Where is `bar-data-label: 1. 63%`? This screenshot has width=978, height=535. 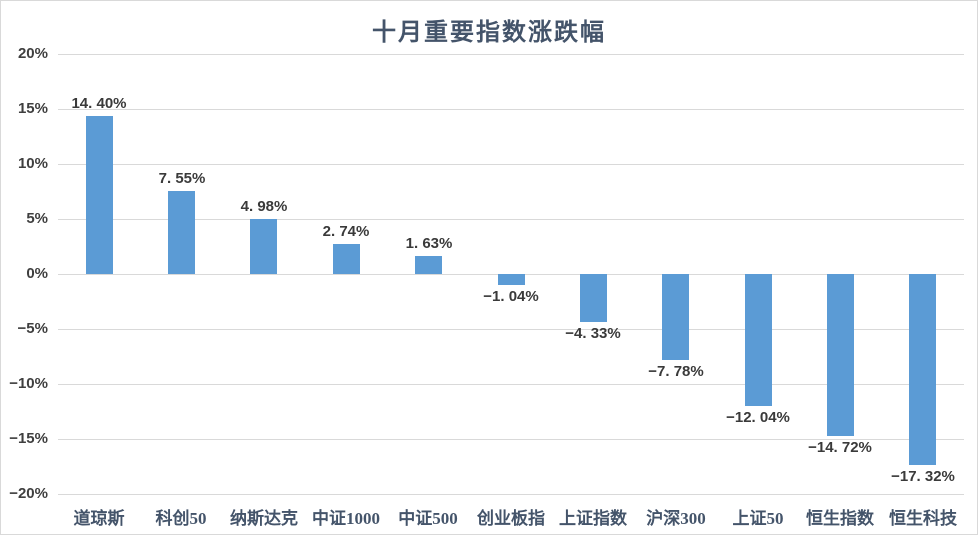
bar-data-label: 1. 63% is located at coordinates (429, 243).